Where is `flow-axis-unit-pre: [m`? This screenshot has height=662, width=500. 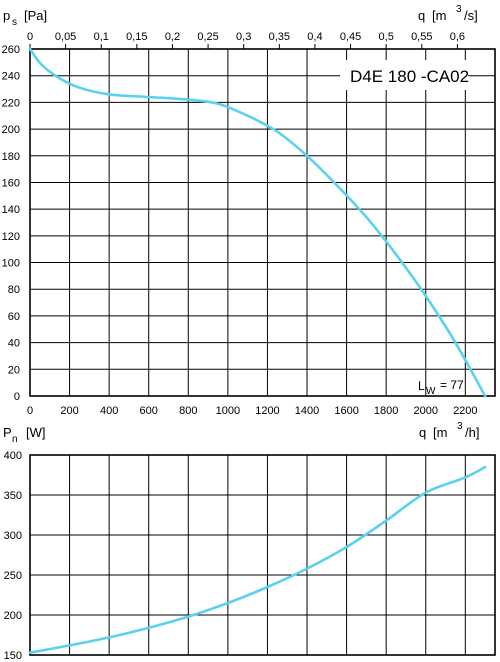 flow-axis-unit-pre: [m is located at coordinates (440, 432).